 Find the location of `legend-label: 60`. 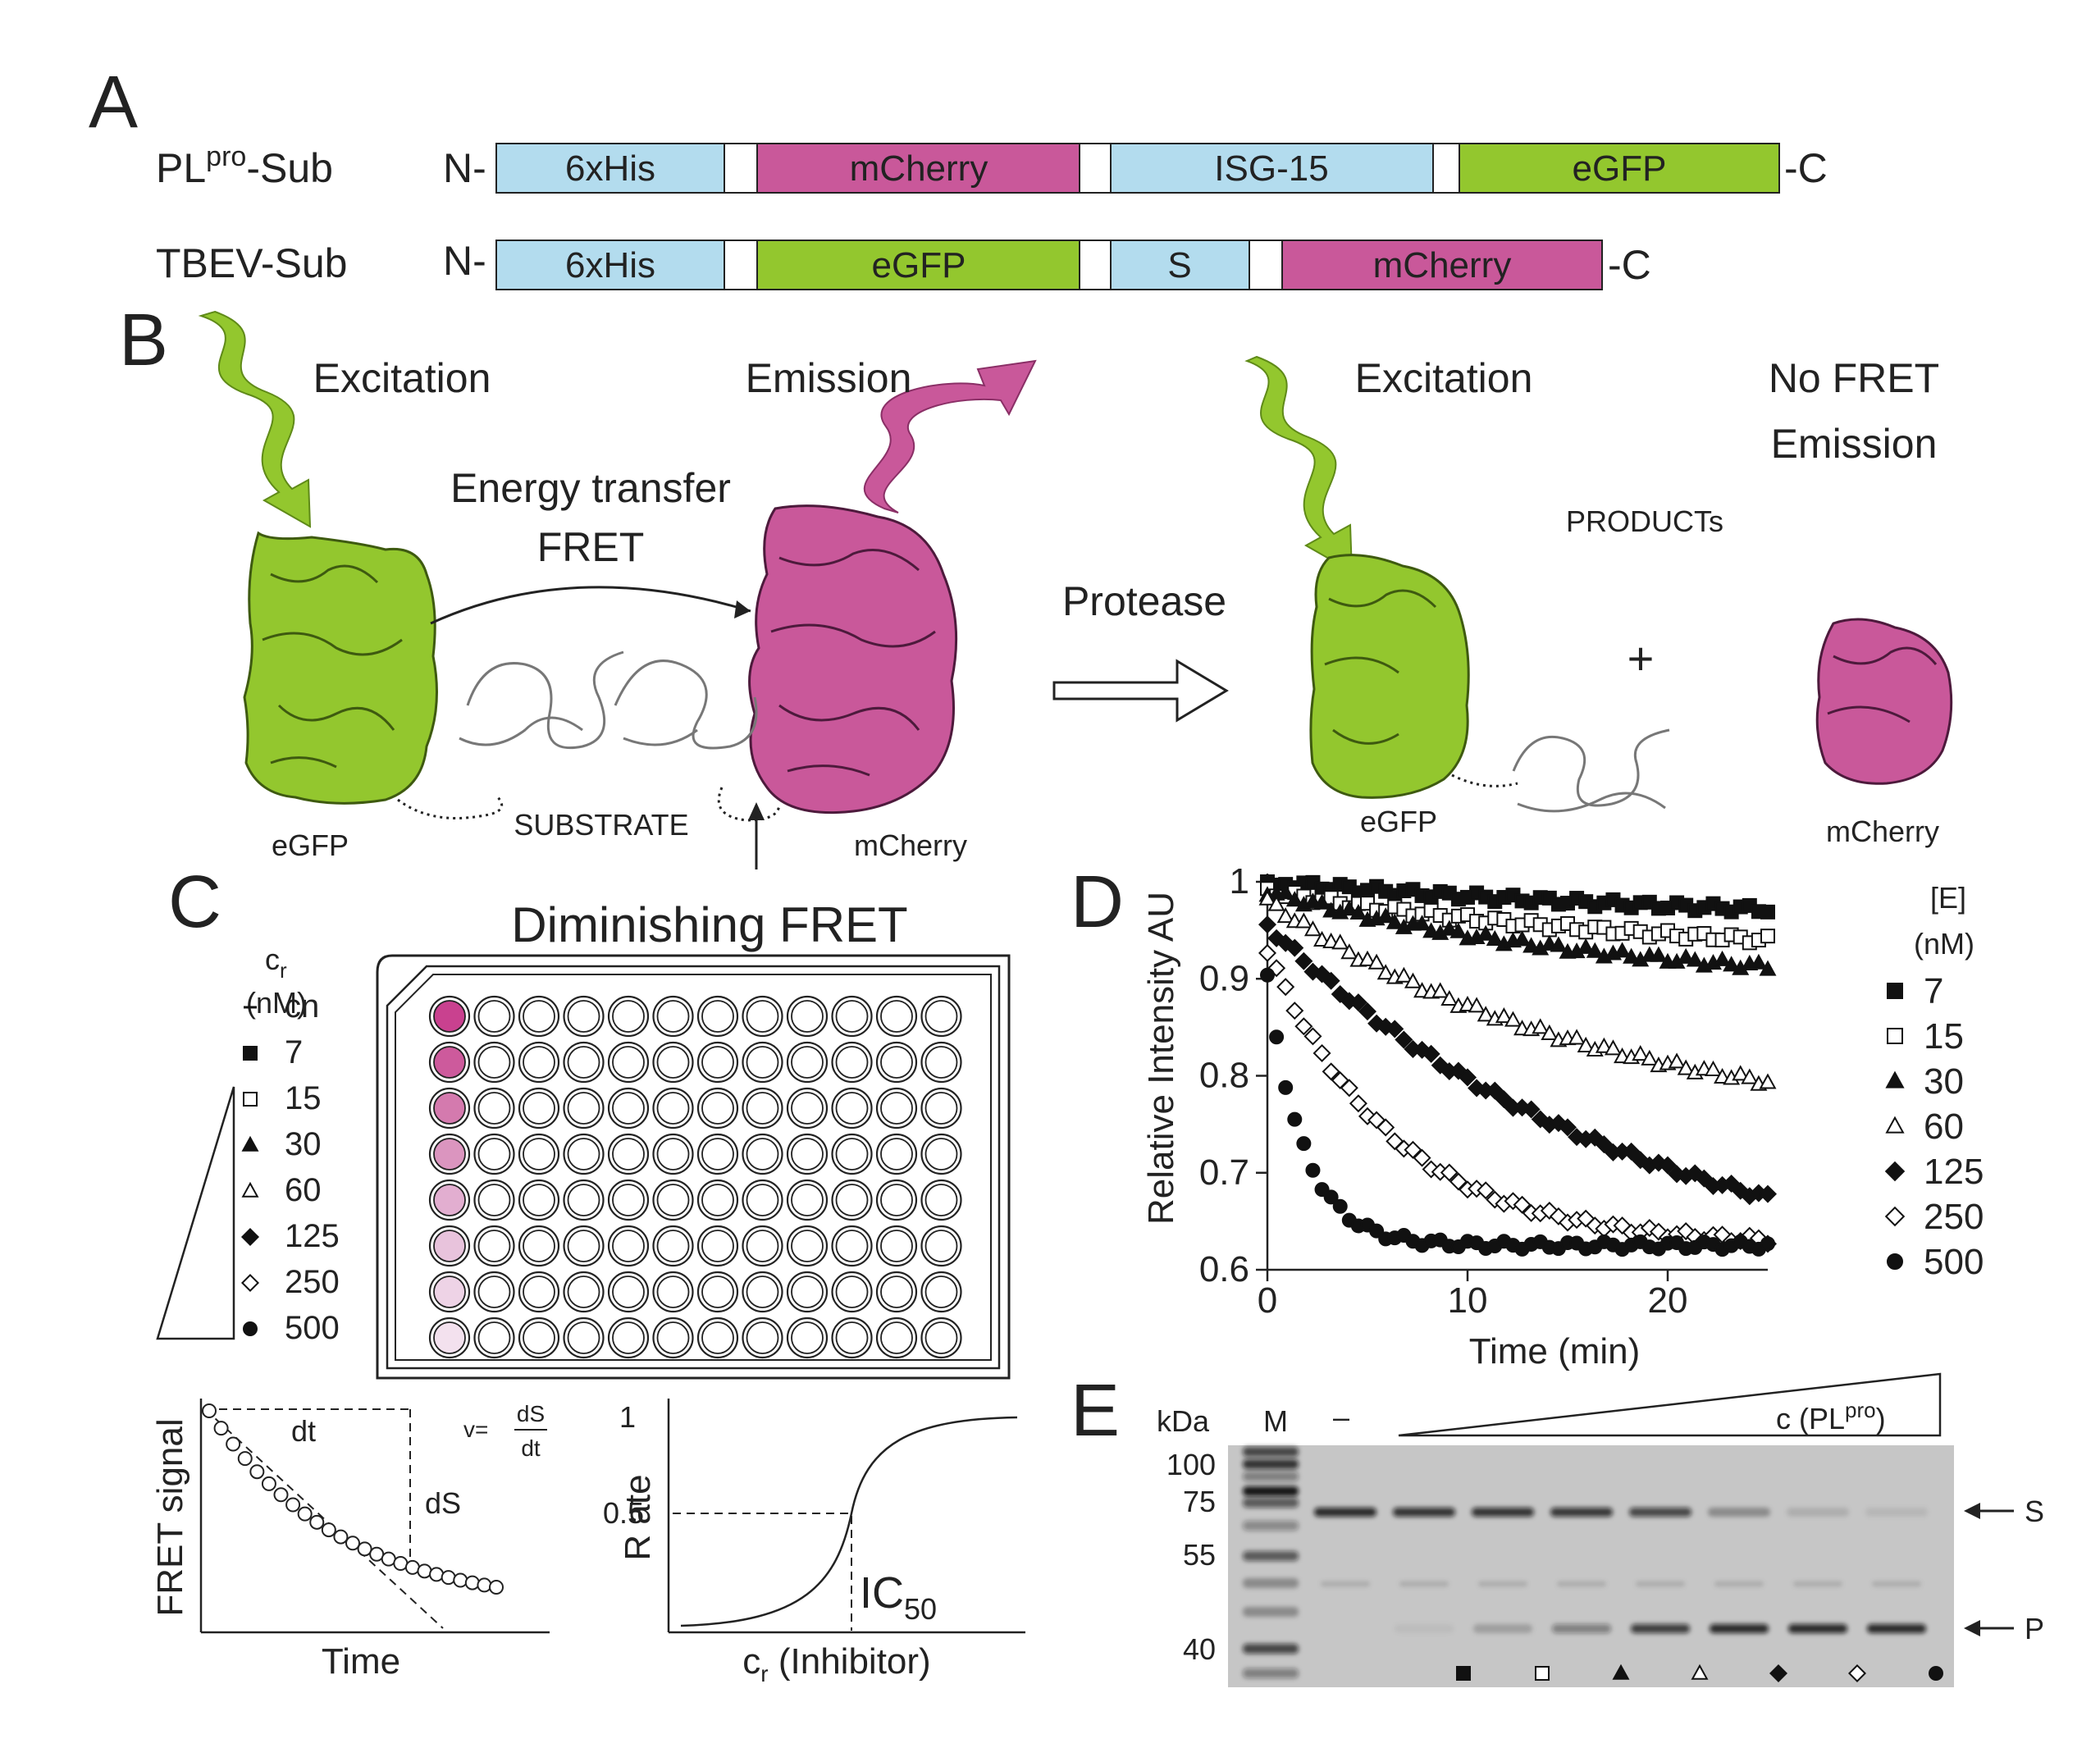

legend-label: 60 is located at coordinates (304, 1190).